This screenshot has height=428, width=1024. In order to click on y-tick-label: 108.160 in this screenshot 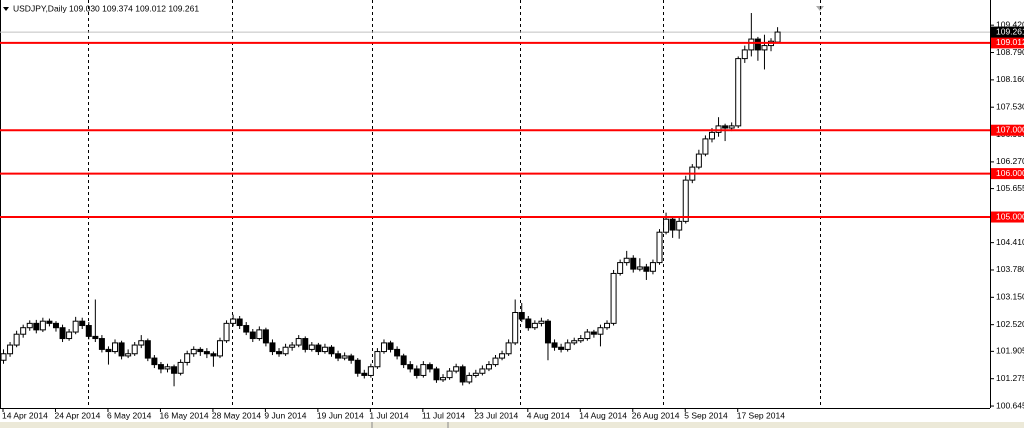, I will do `click(1010, 79)`.